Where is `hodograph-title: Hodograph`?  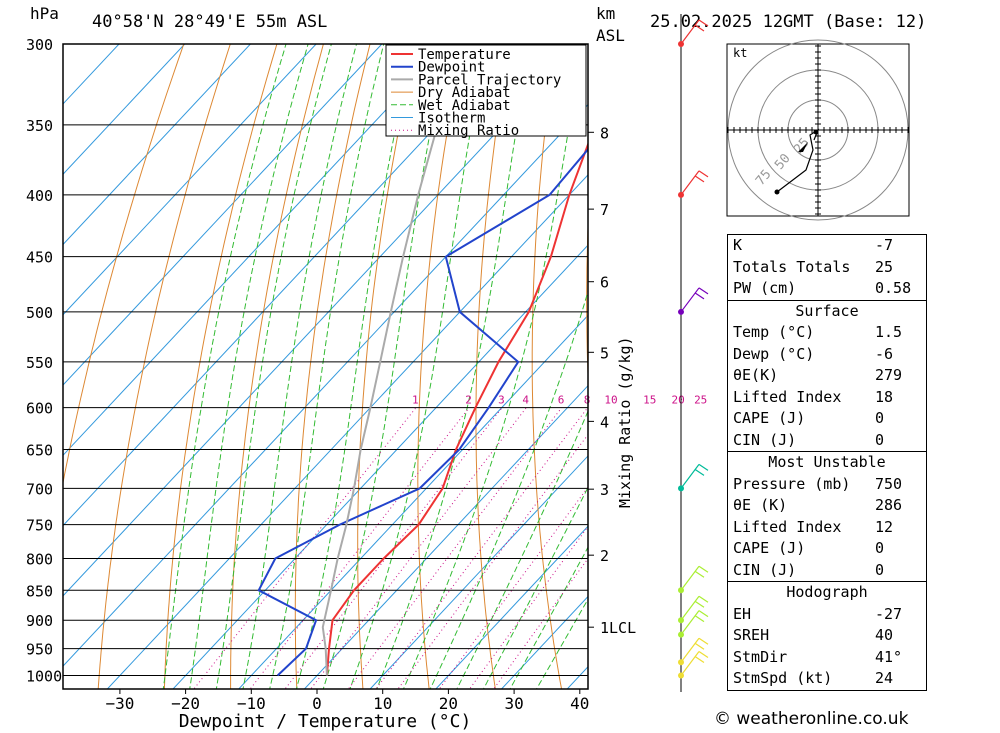 hodograph-title: Hodograph is located at coordinates (827, 592).